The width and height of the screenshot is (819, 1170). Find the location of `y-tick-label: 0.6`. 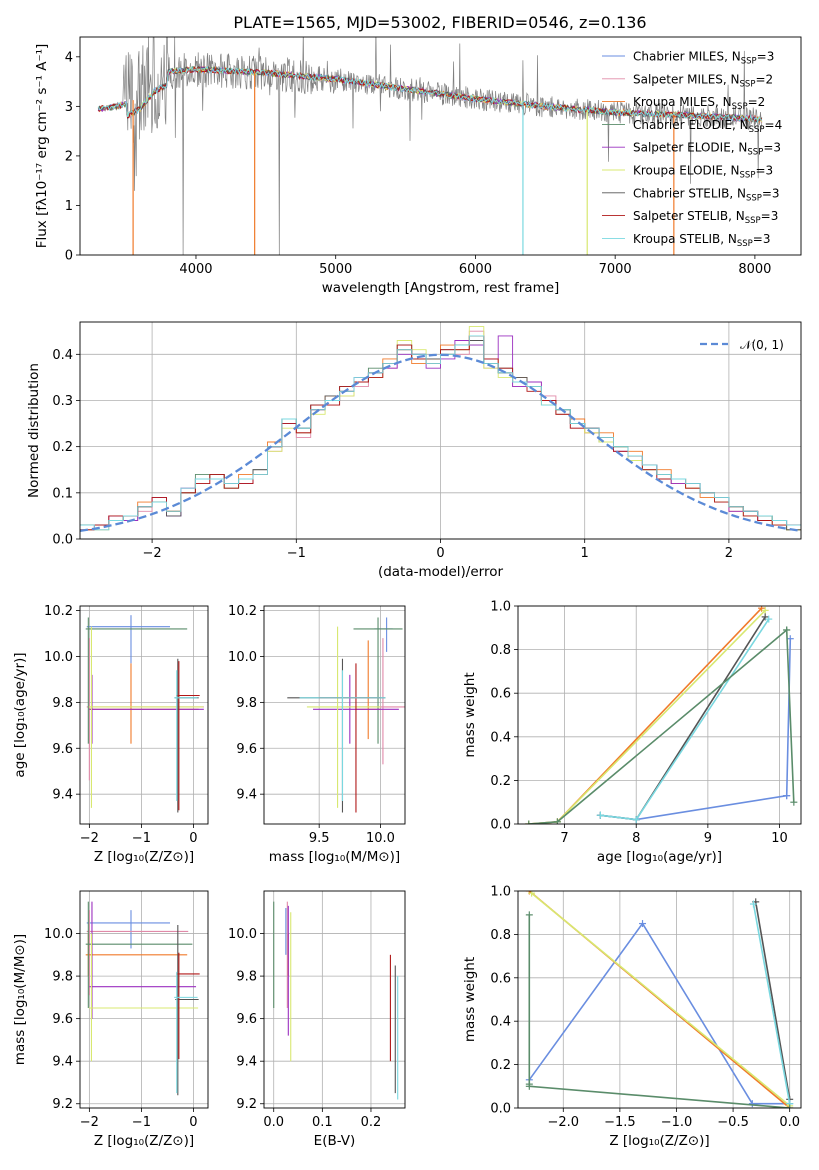

y-tick-label: 0.6 is located at coordinates (500, 694).